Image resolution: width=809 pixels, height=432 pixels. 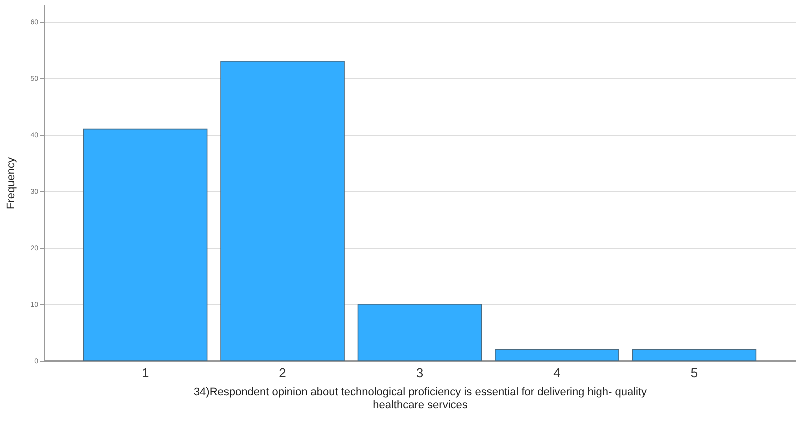 What do you see at coordinates (420, 373) in the screenshot?
I see `x-tick-label: 3` at bounding box center [420, 373].